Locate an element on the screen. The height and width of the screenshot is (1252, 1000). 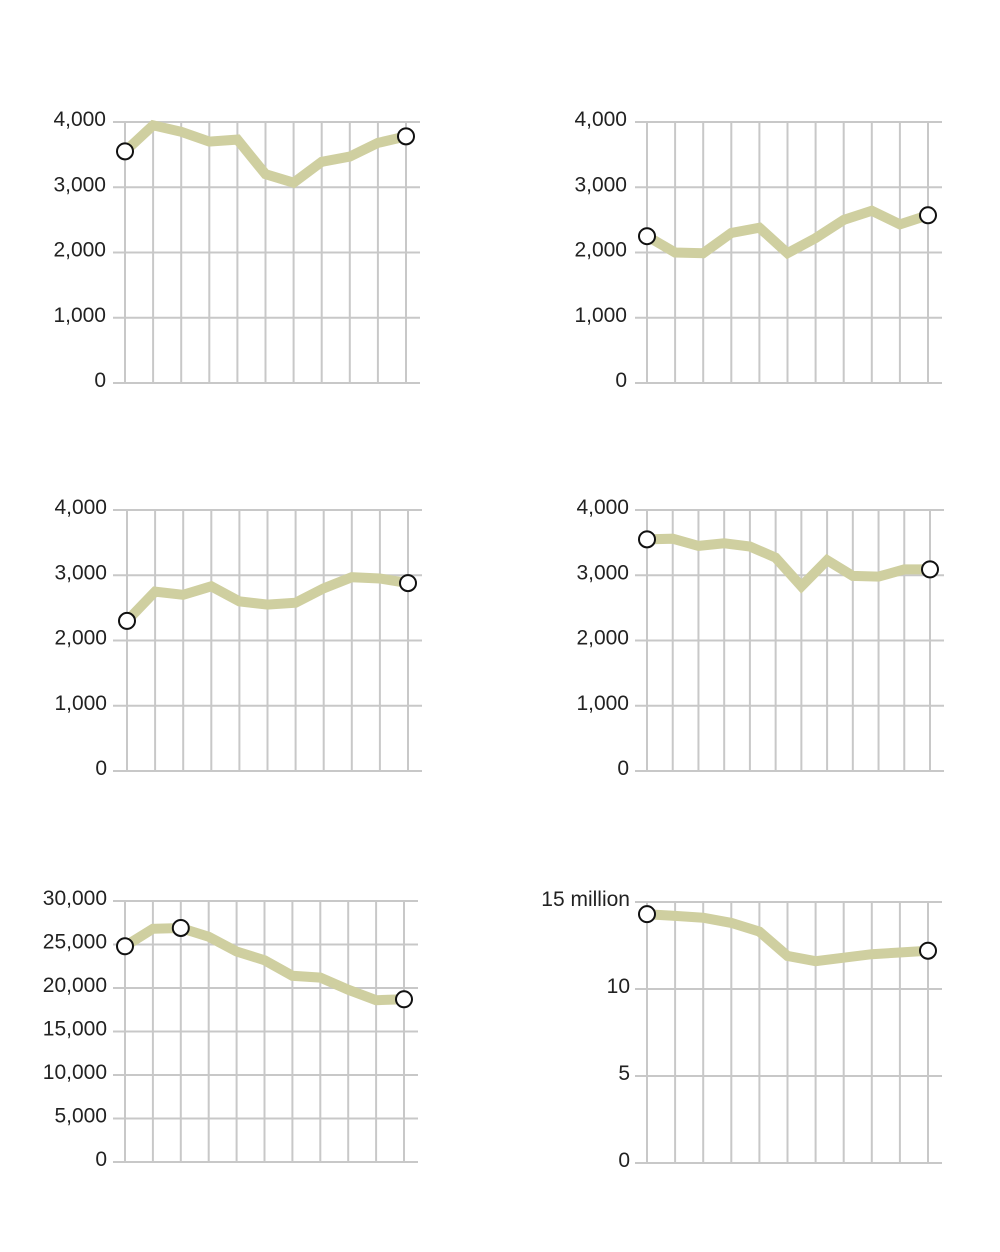
y-tick-label: 10 is located at coordinates (618, 986).